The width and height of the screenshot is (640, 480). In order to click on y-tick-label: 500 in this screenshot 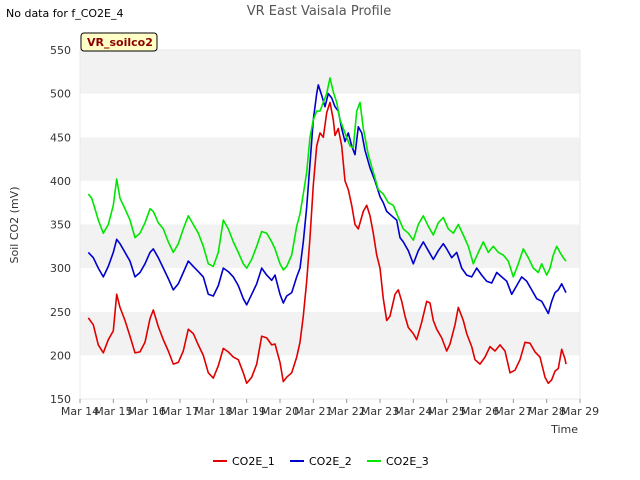, I will do `click(60, 94)`.